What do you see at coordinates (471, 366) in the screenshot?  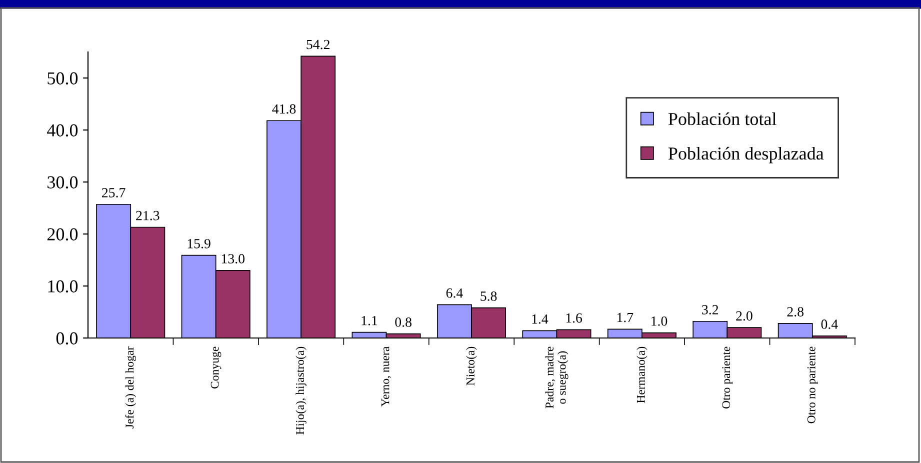 I see `x-tick-label: Nieto(a)` at bounding box center [471, 366].